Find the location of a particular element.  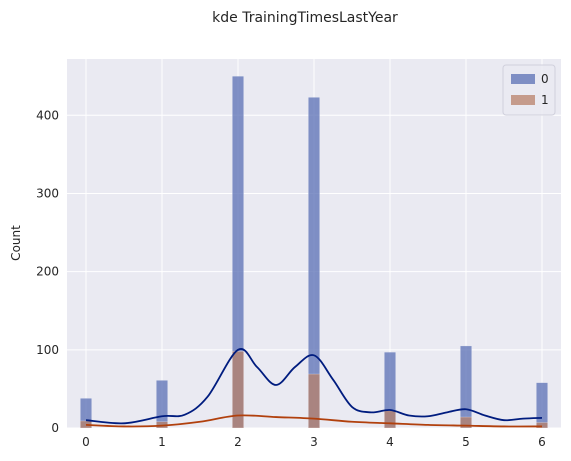

x-tick-label: 4 is located at coordinates (390, 442).